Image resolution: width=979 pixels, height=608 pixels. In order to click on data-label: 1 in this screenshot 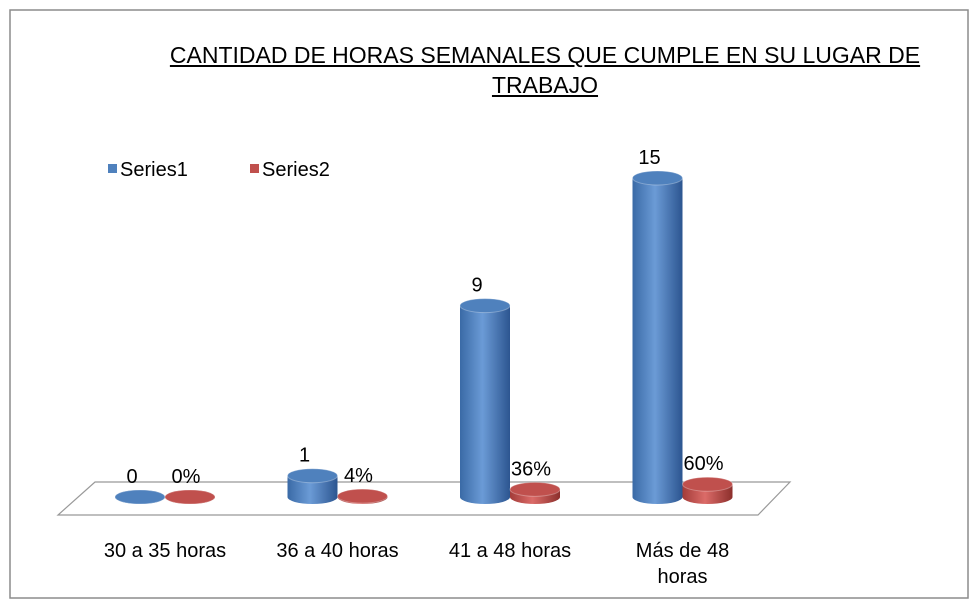, I will do `click(304, 456)`.